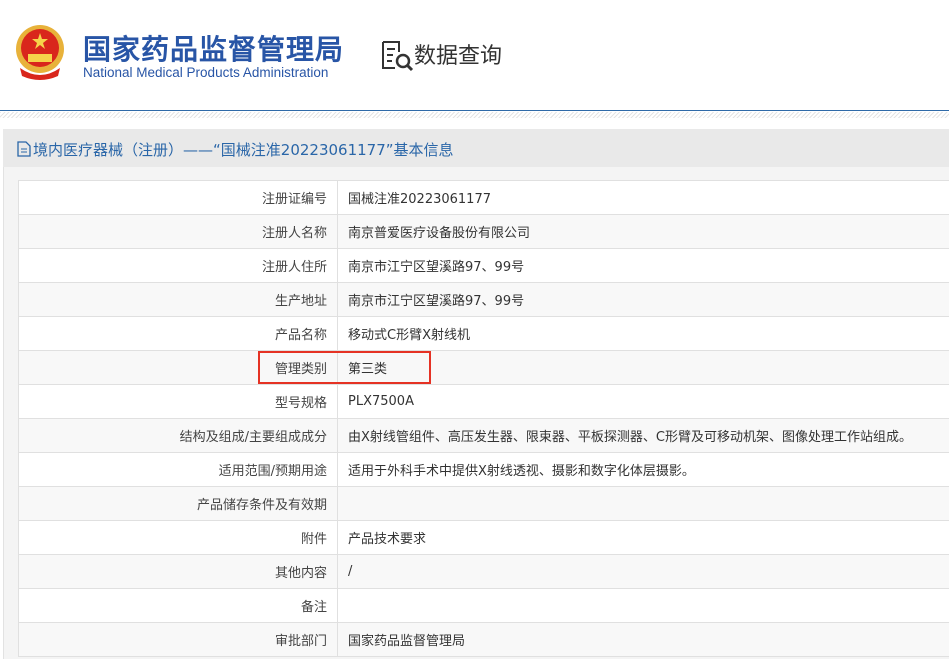 Image resolution: width=949 pixels, height=659 pixels. I want to click on row-label: 生产地址, so click(178, 300).